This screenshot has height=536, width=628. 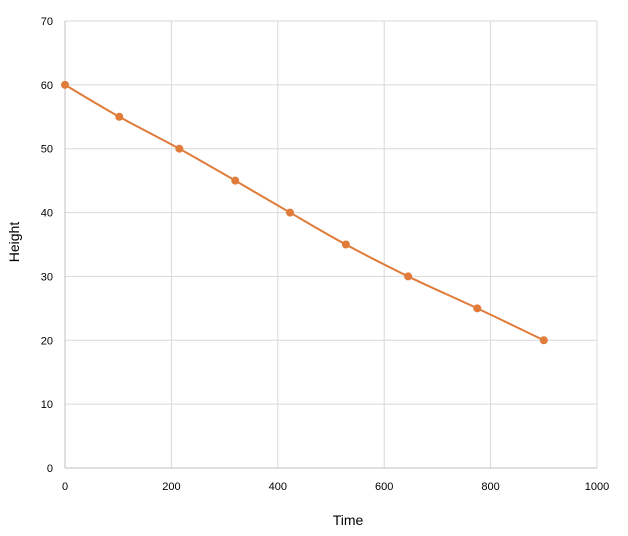 I want to click on x-tick-label: 1000, so click(x=597, y=487).